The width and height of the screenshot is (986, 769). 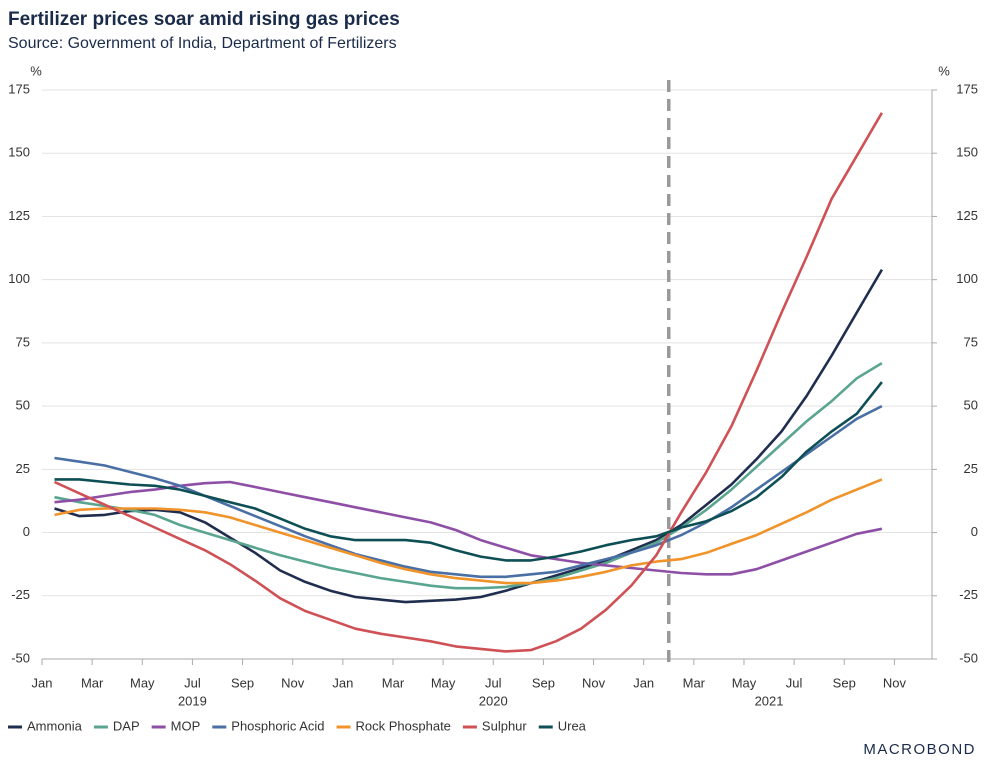 What do you see at coordinates (20, 657) in the screenshot?
I see `y-tick-label: -50` at bounding box center [20, 657].